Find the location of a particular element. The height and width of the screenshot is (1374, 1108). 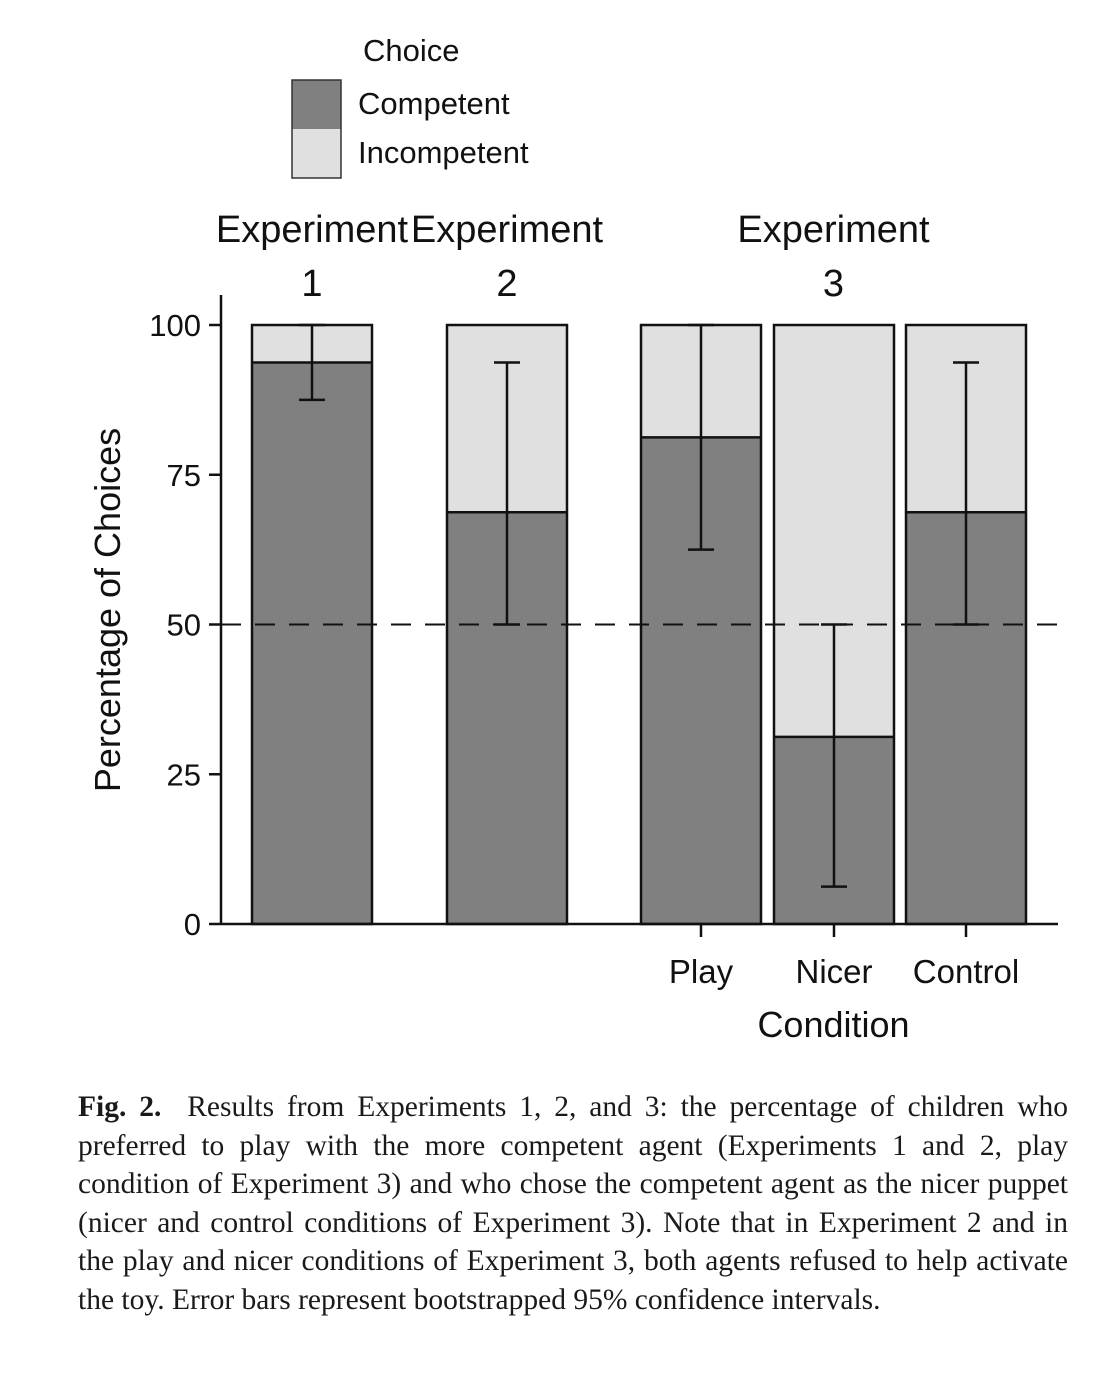

caption-label: Fig. 2. is located at coordinates (120, 1107).